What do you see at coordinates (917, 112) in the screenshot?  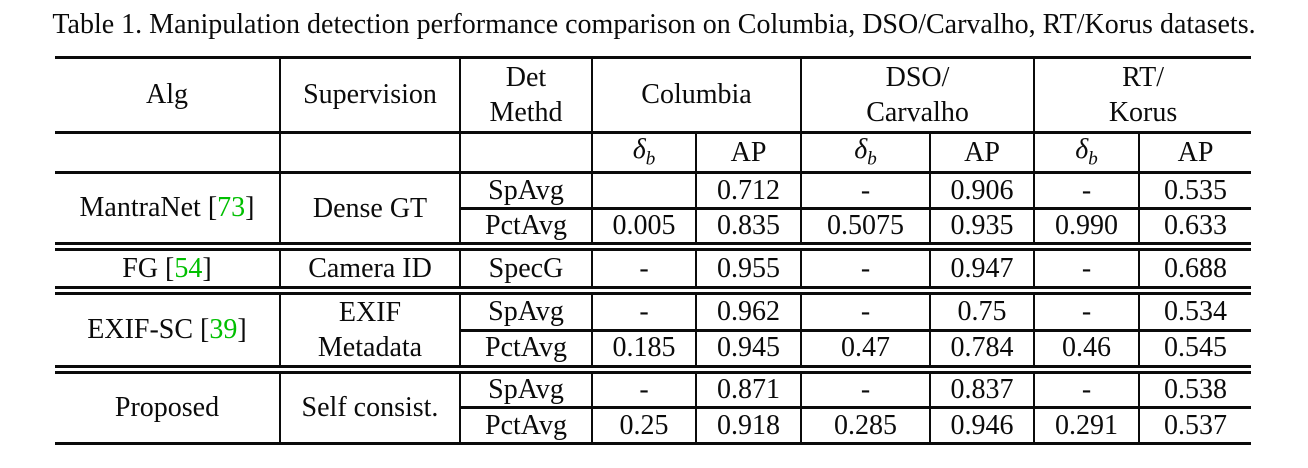 I see `dso-line2: Carvalho` at bounding box center [917, 112].